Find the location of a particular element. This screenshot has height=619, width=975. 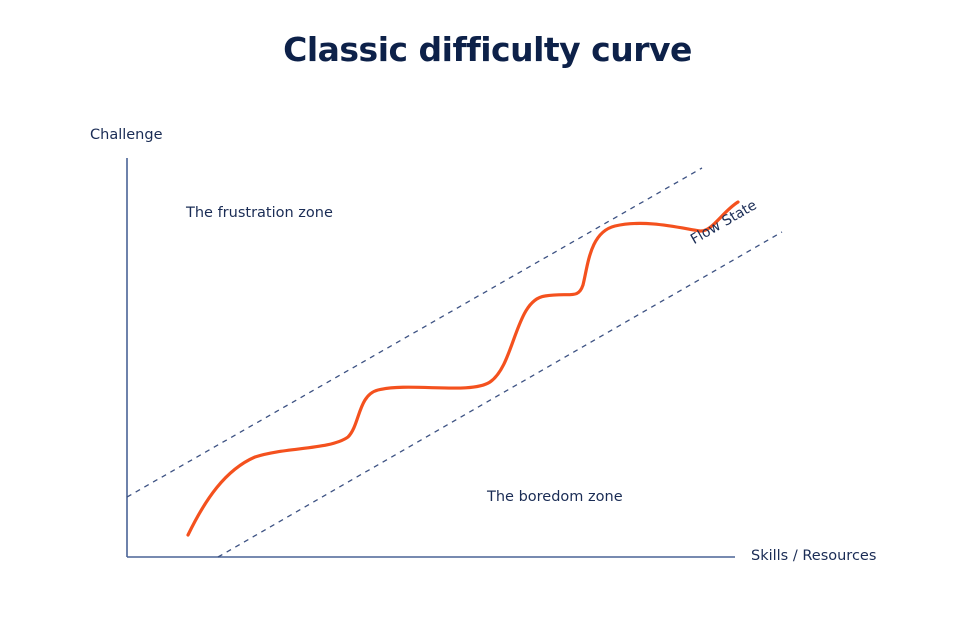

y-axis-label: Challenge is located at coordinates (126, 135).